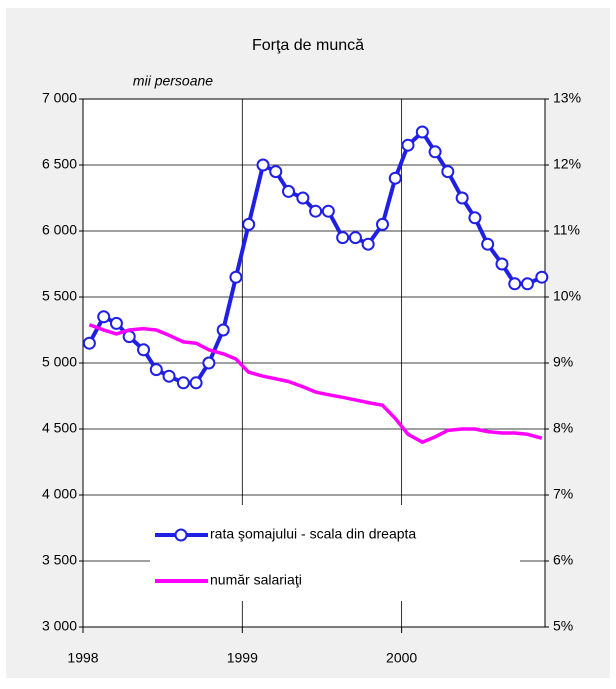 The image size is (616, 689). I want to click on chart-title: Forţa de muncă, so click(308, 45).